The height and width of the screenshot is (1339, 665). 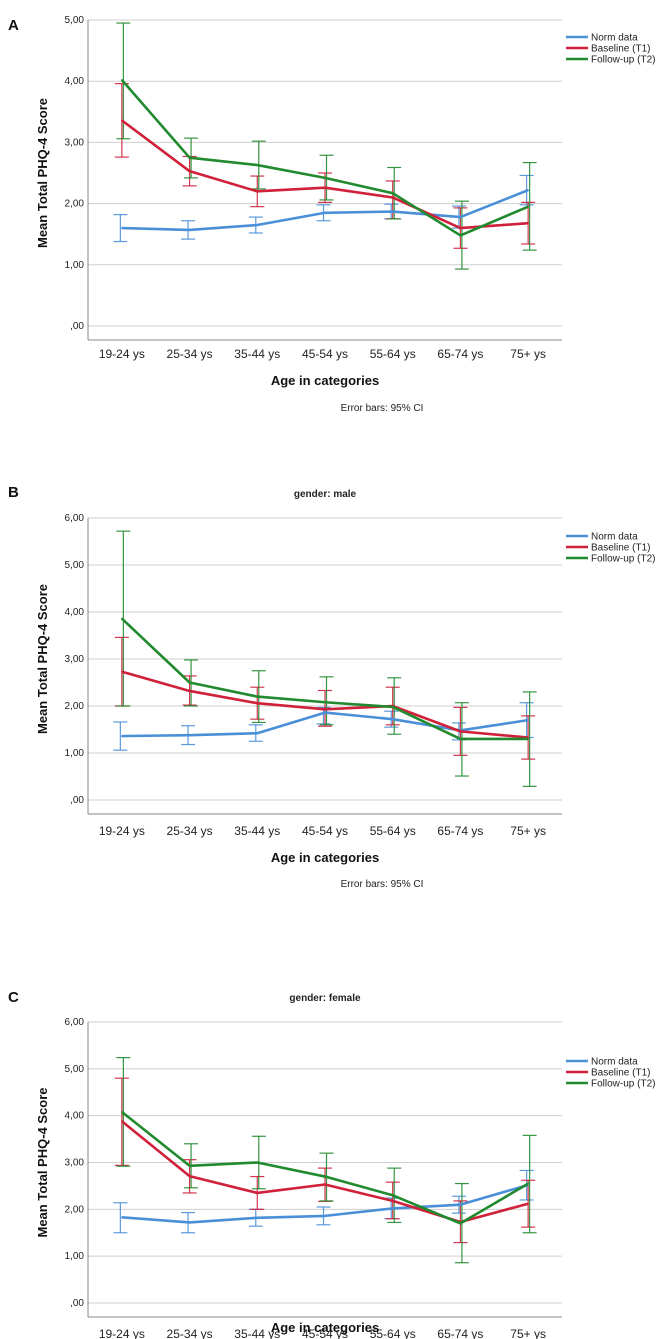 I want to click on x-tick-label: 45-54 ys, so click(x=325, y=831).